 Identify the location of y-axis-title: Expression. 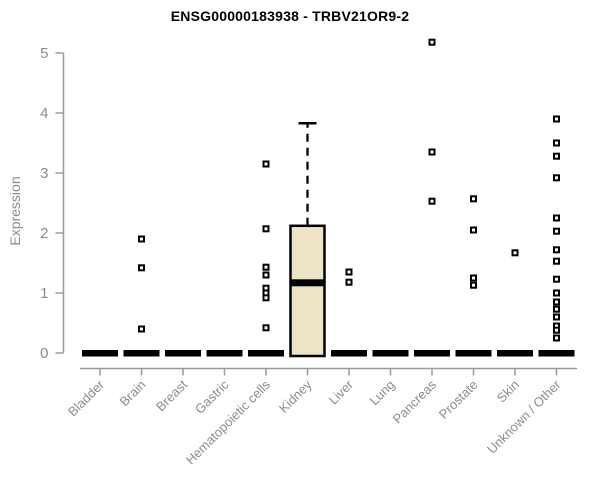
(15, 211).